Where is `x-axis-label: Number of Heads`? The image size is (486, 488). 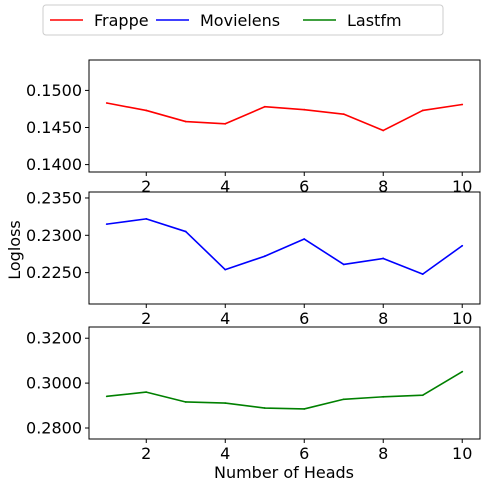 x-axis-label: Number of Heads is located at coordinates (284, 472).